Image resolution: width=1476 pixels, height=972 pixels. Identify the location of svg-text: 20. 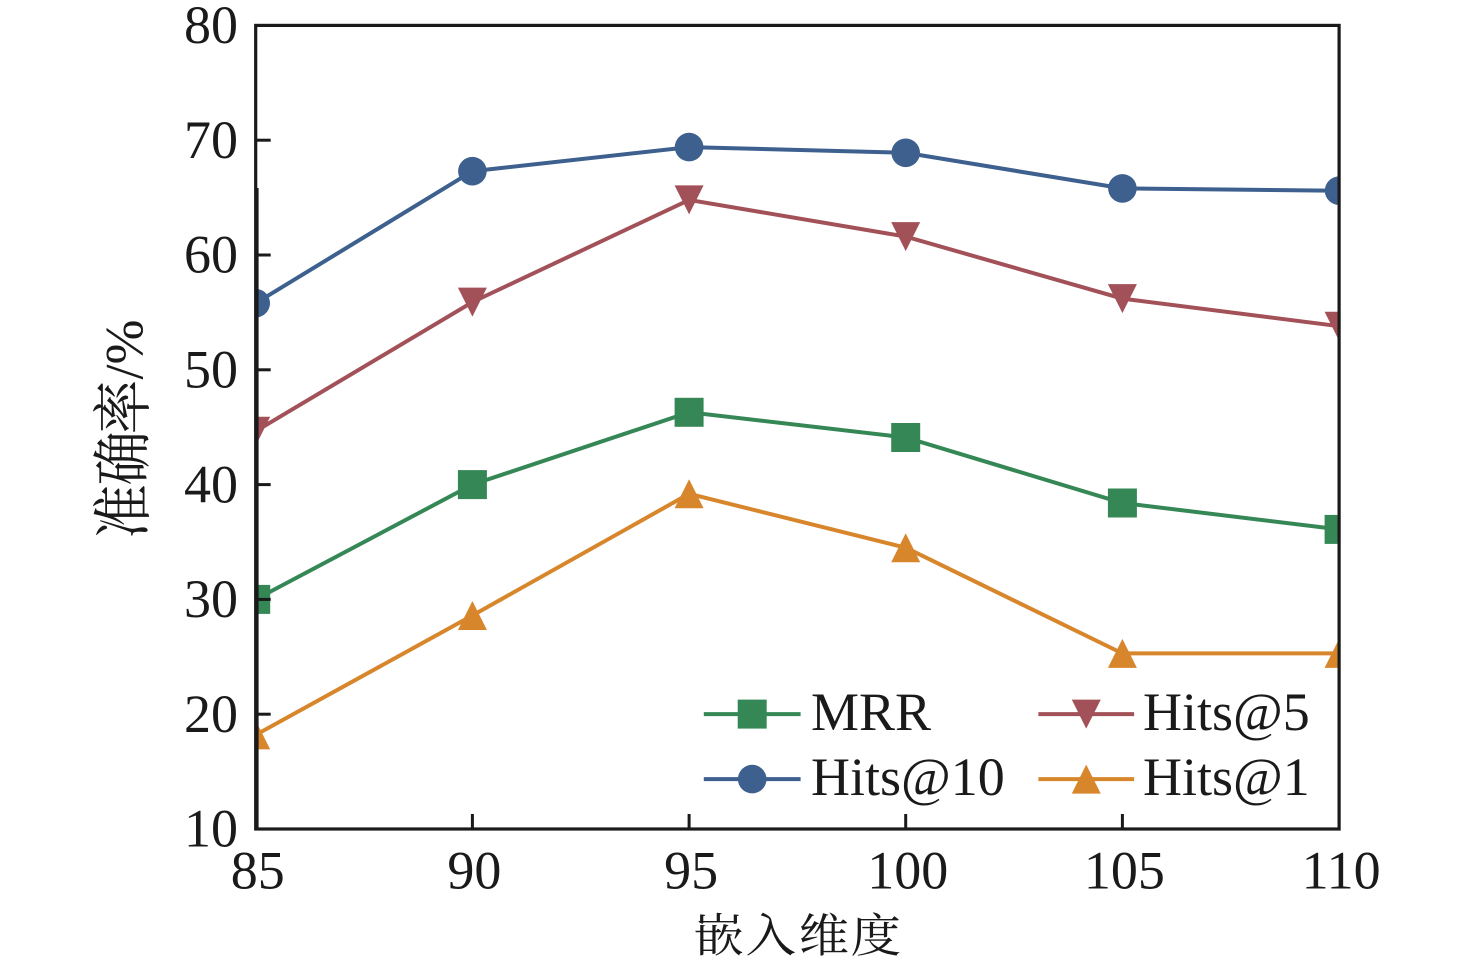
(211, 714).